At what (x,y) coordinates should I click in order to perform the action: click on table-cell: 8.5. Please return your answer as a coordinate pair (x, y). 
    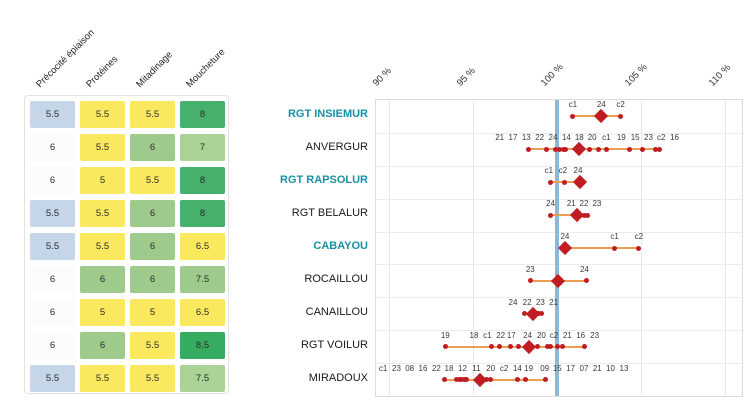
    Looking at the image, I should click on (202, 345).